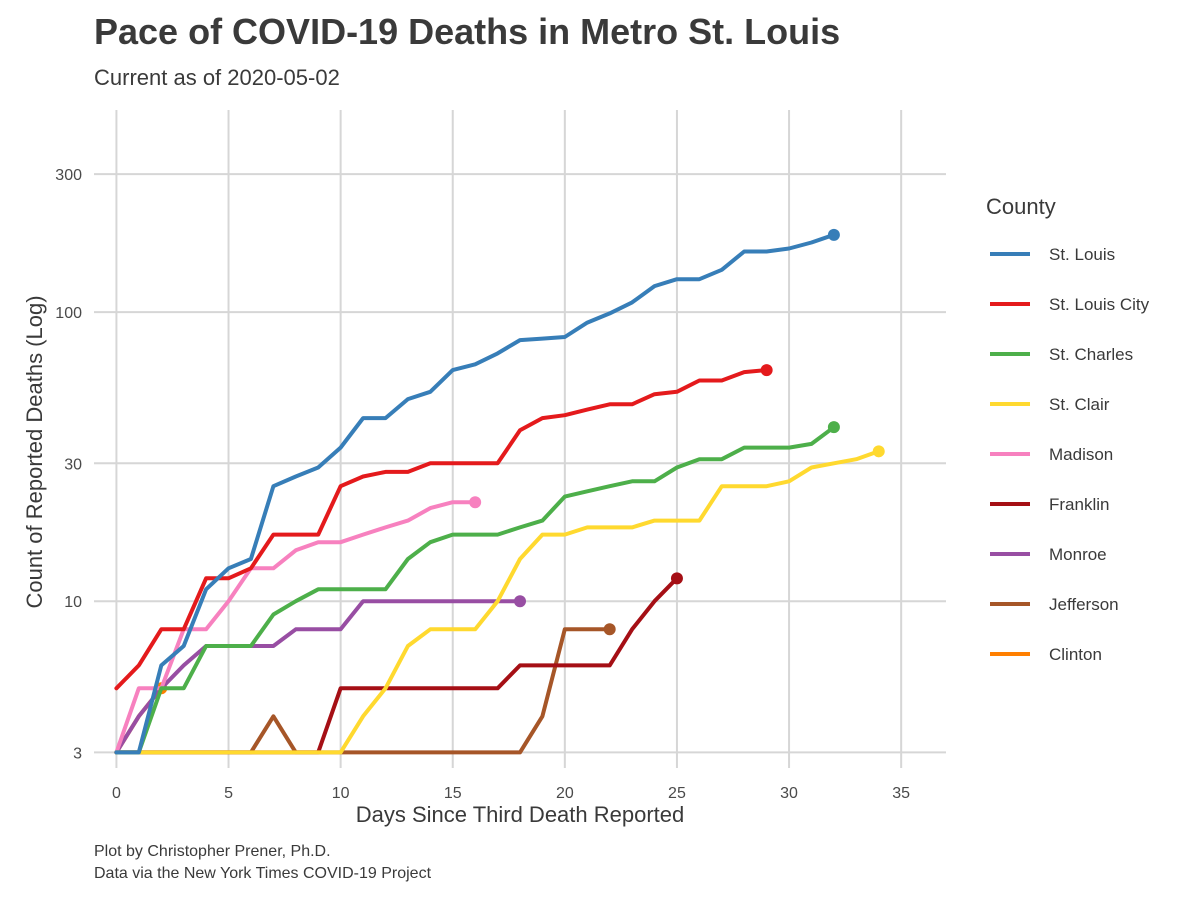 The height and width of the screenshot is (900, 1200). What do you see at coordinates (1079, 404) in the screenshot?
I see `legend-label-st-clair: St. Clair` at bounding box center [1079, 404].